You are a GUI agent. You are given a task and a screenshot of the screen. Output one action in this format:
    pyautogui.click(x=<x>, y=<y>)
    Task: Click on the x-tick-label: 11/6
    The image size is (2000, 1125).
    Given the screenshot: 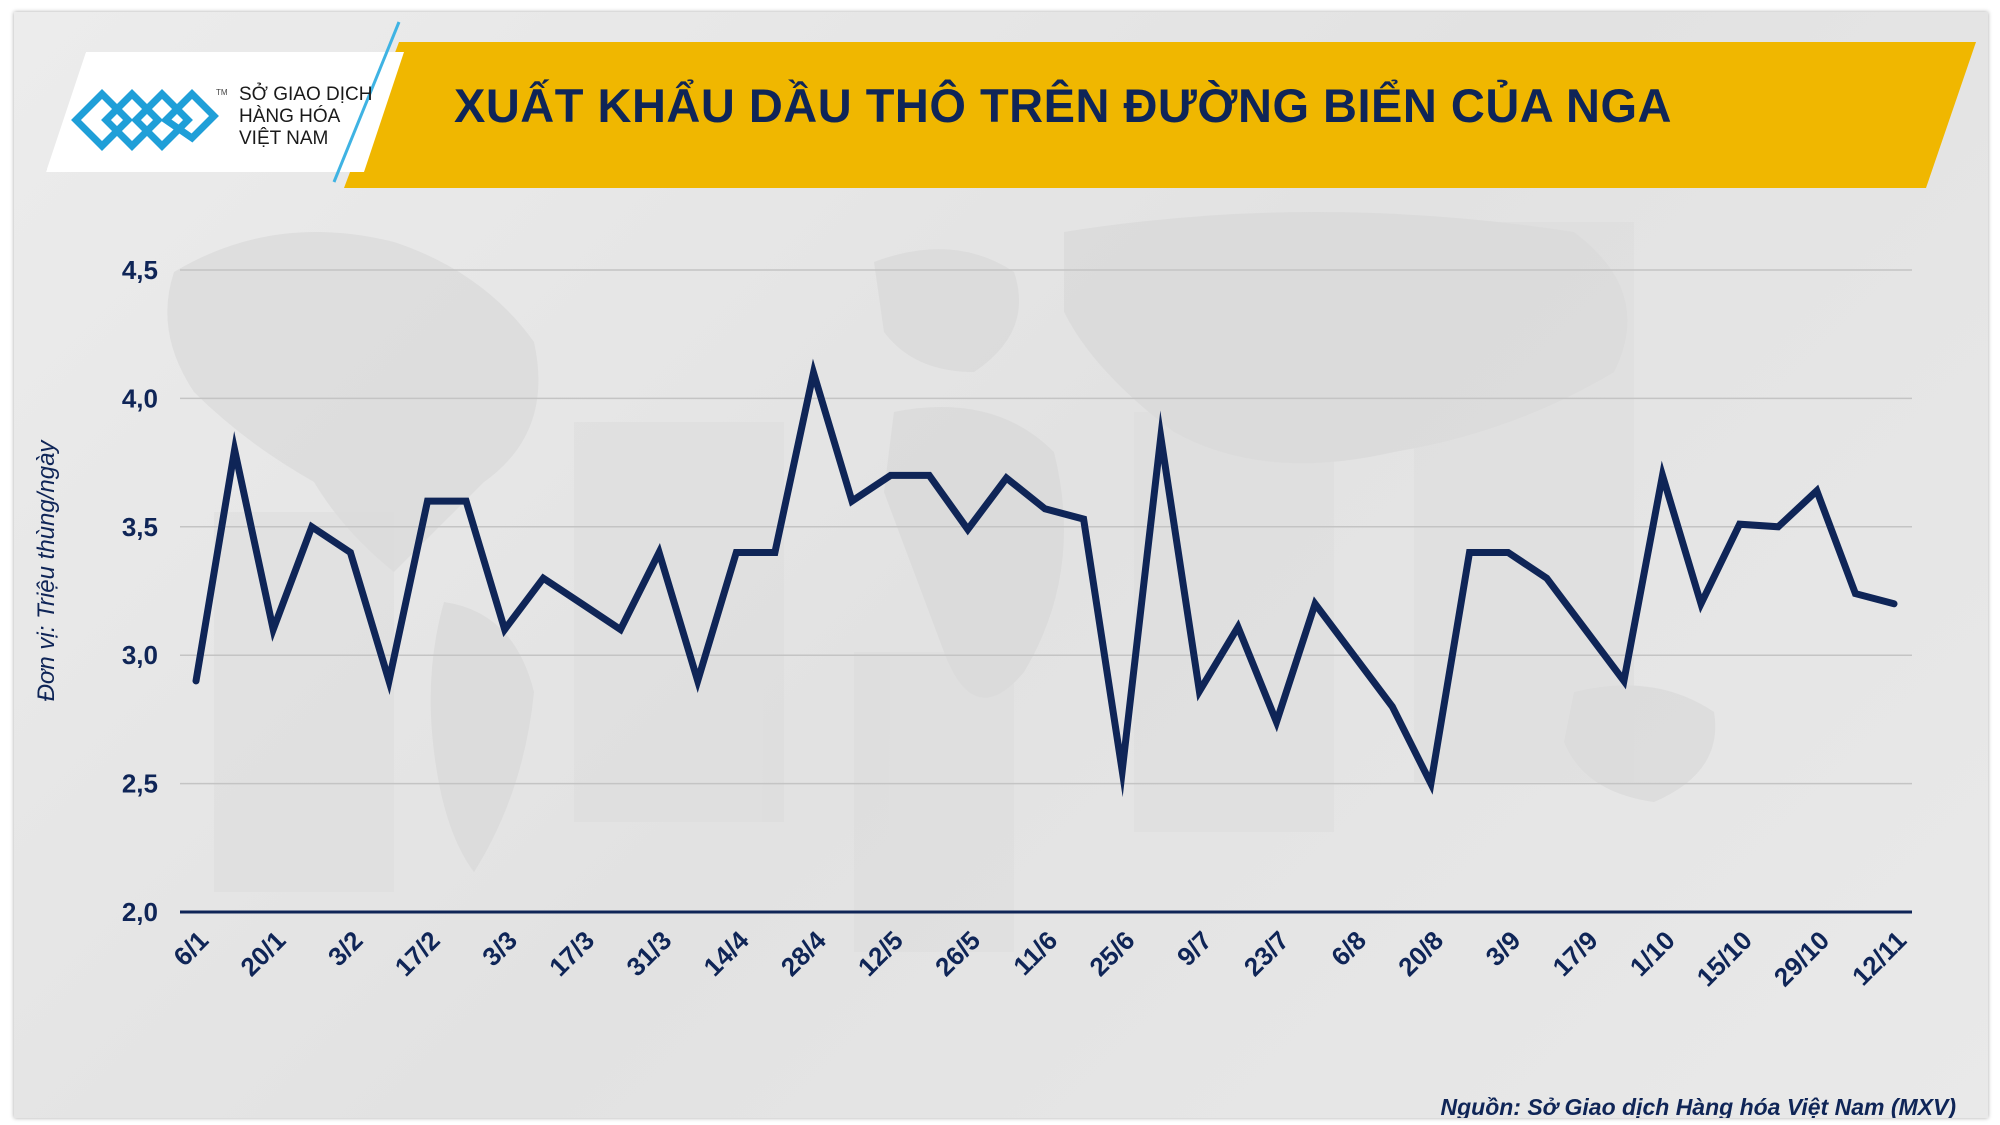 What is the action you would take?
    pyautogui.click(x=1035, y=953)
    